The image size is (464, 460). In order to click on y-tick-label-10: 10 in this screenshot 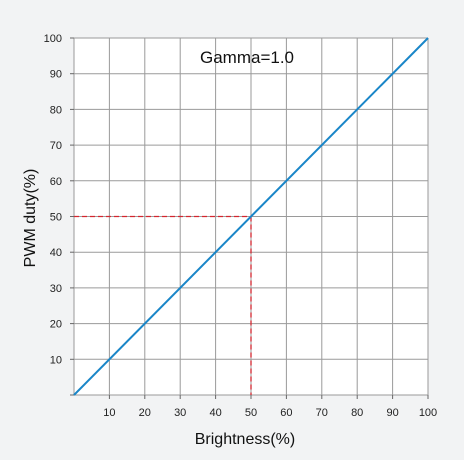, I will do `click(56, 360)`.